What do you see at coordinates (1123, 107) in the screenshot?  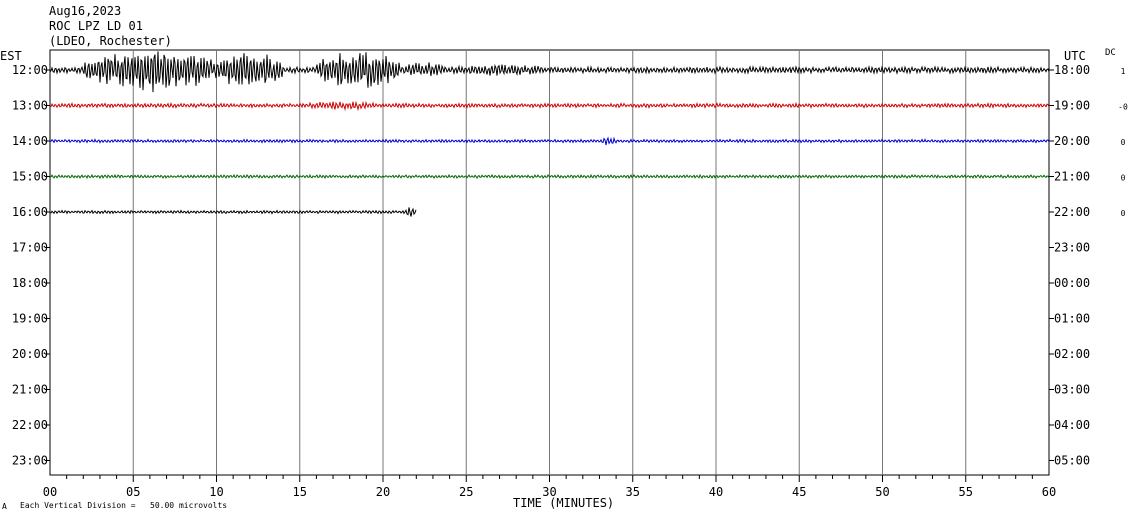 I see `dc-offset-value: -0` at bounding box center [1123, 107].